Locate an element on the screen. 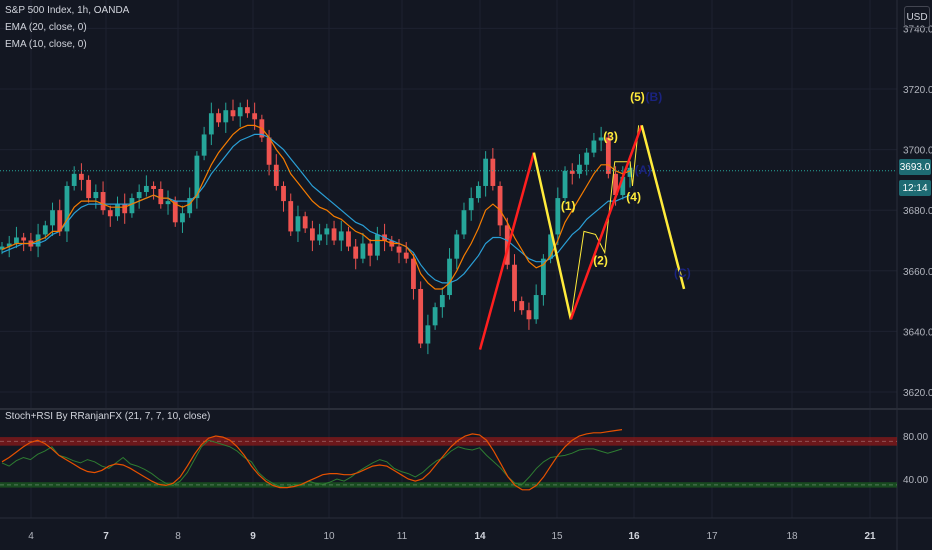  price-tick-label: 3700.0 is located at coordinates (917, 151).